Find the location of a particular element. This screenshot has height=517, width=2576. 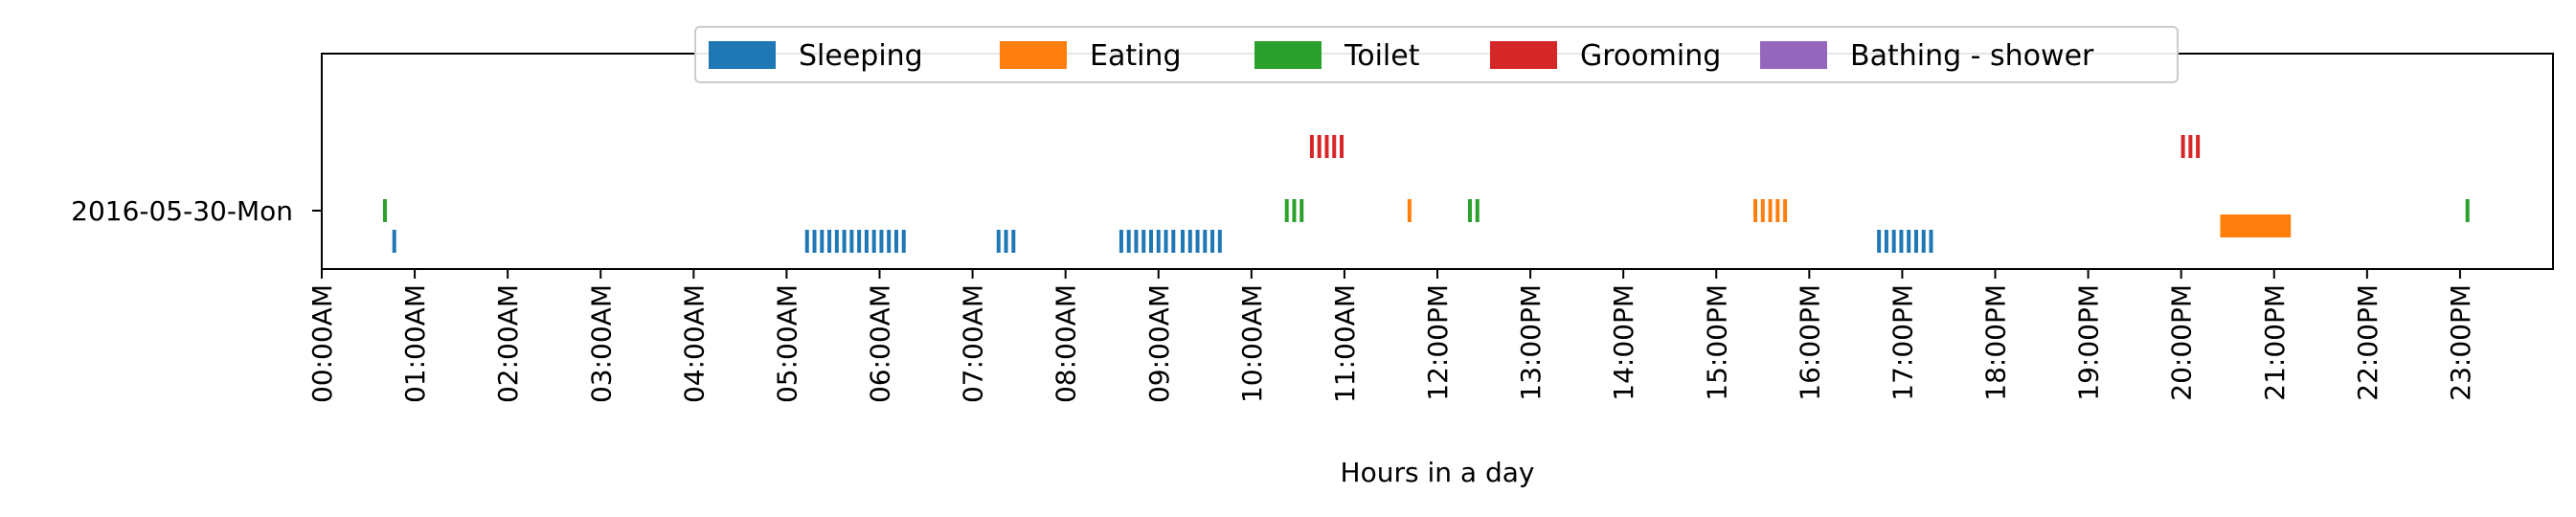

y-axis: 2016-05-30-Mon is located at coordinates (196, 211).